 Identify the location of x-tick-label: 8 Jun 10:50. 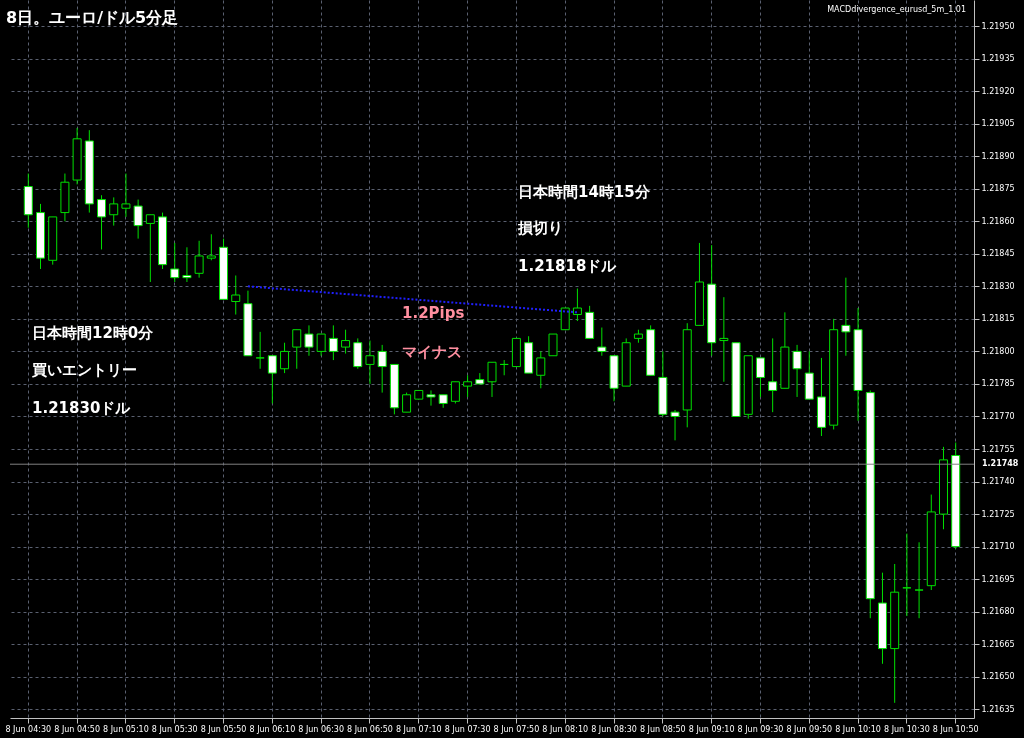
(955, 729).